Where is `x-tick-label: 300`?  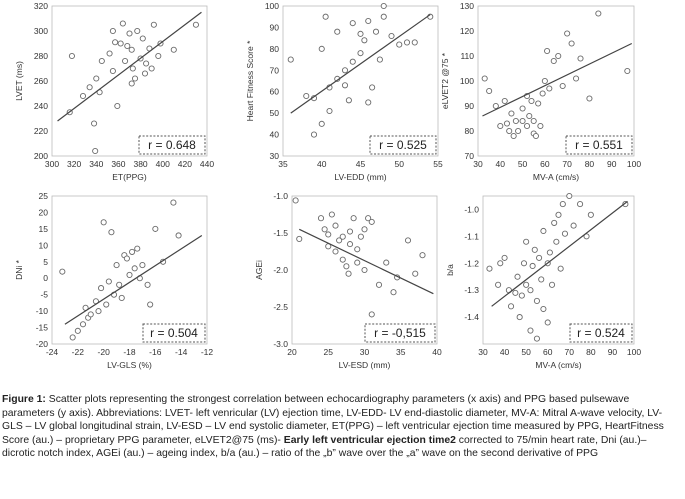
x-tick-label: 300 is located at coordinates (52, 164).